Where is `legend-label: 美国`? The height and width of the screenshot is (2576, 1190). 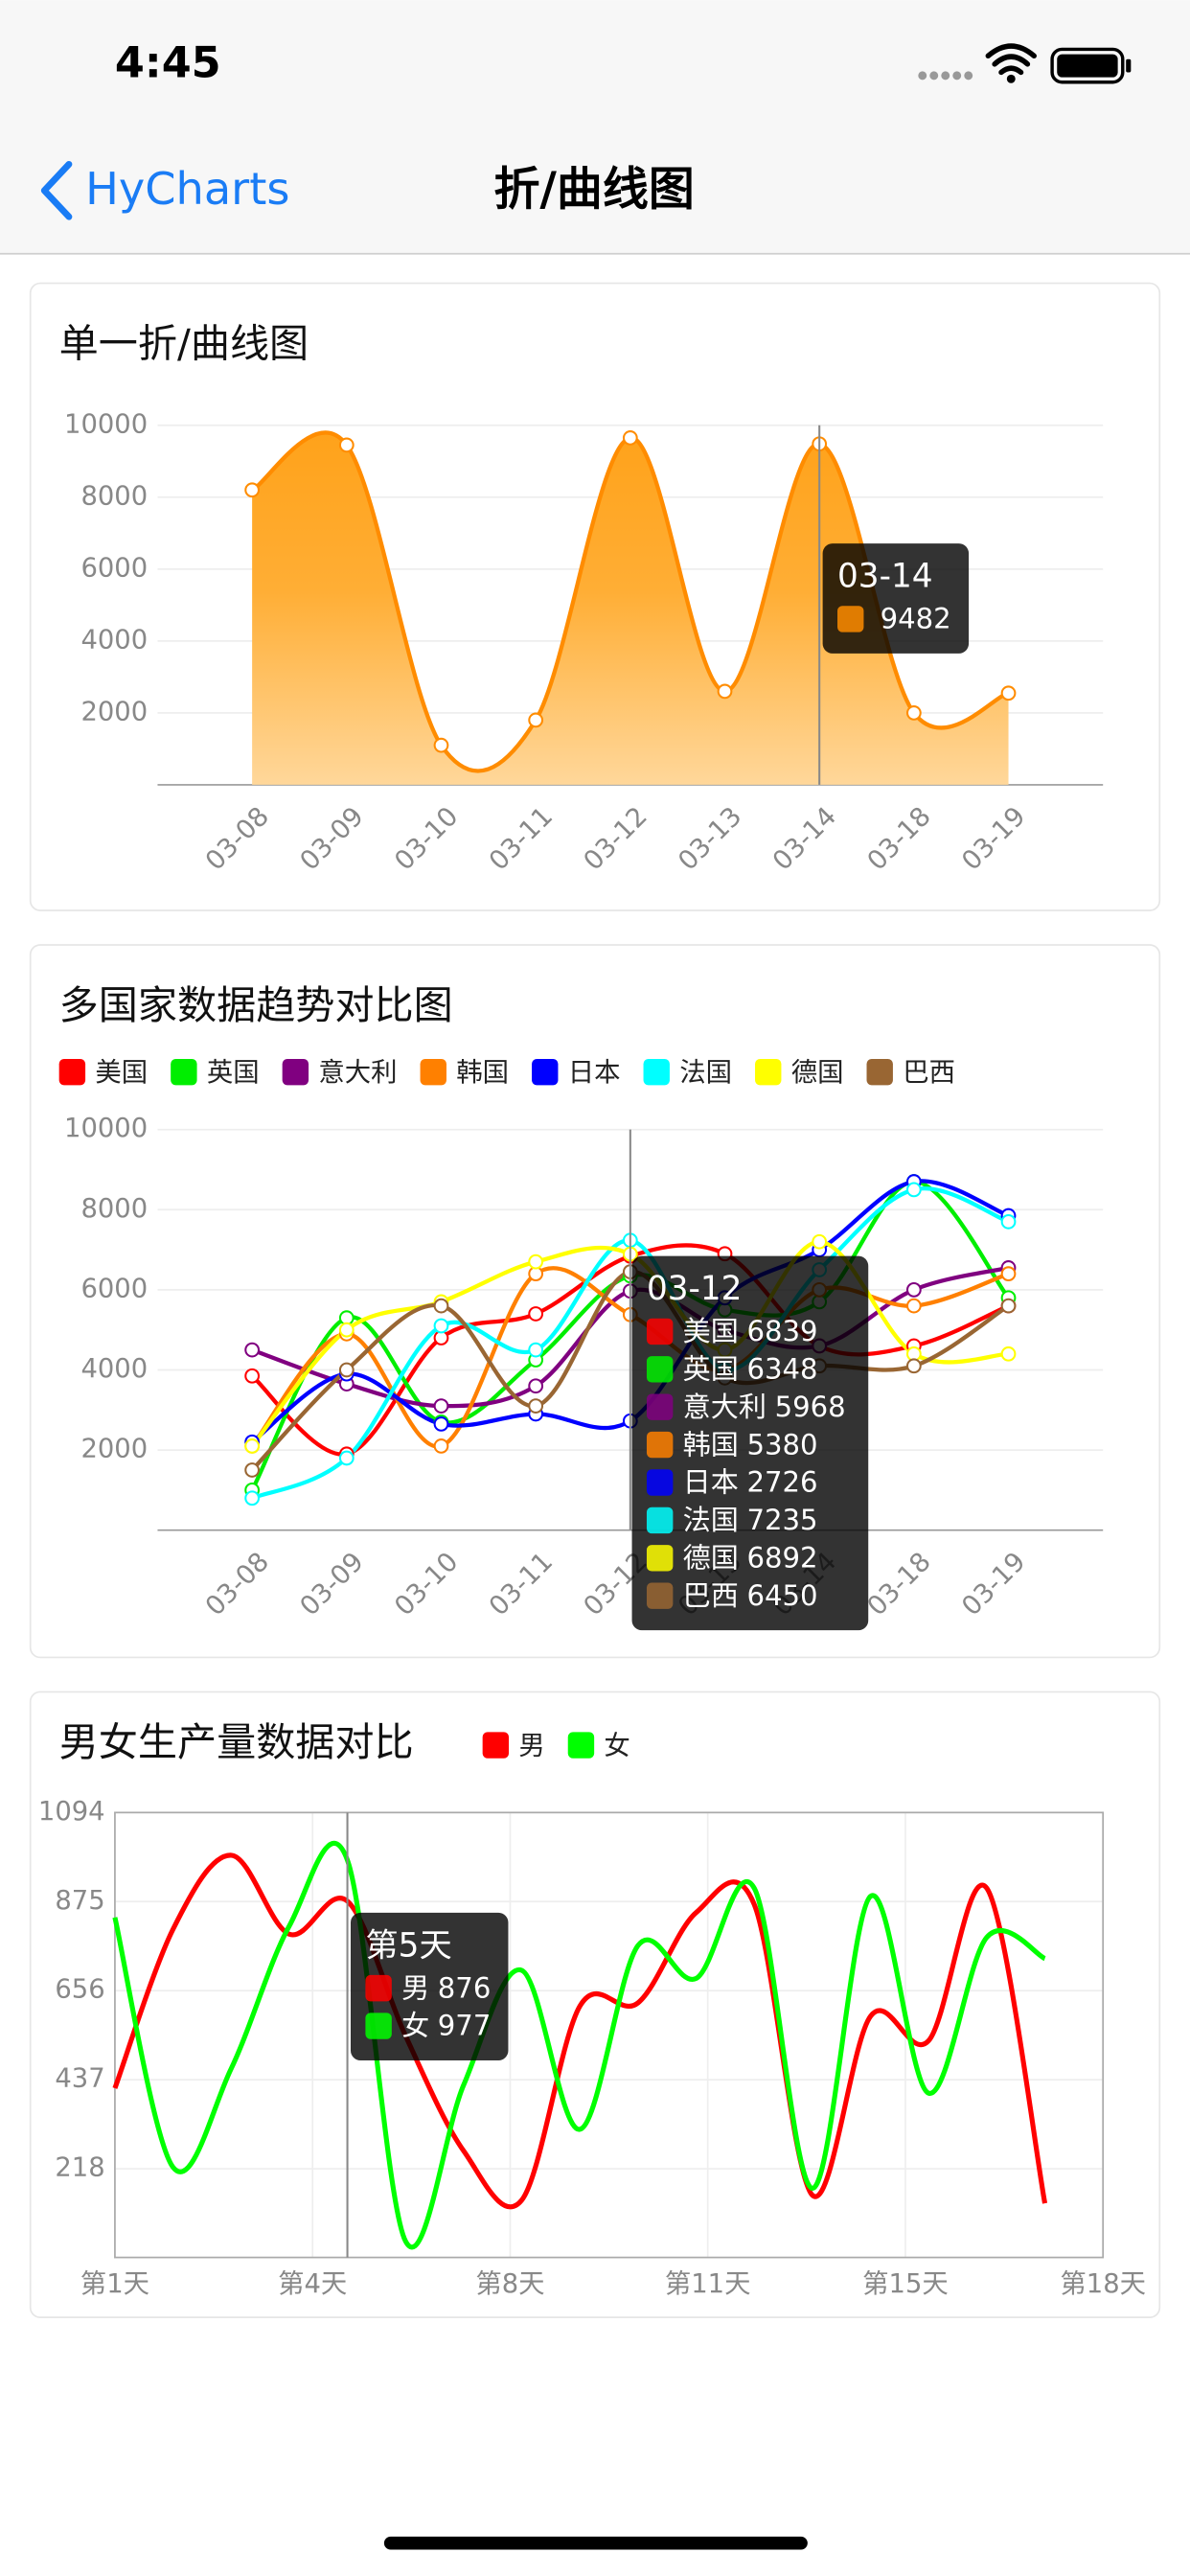 legend-label: 美国 is located at coordinates (122, 1073).